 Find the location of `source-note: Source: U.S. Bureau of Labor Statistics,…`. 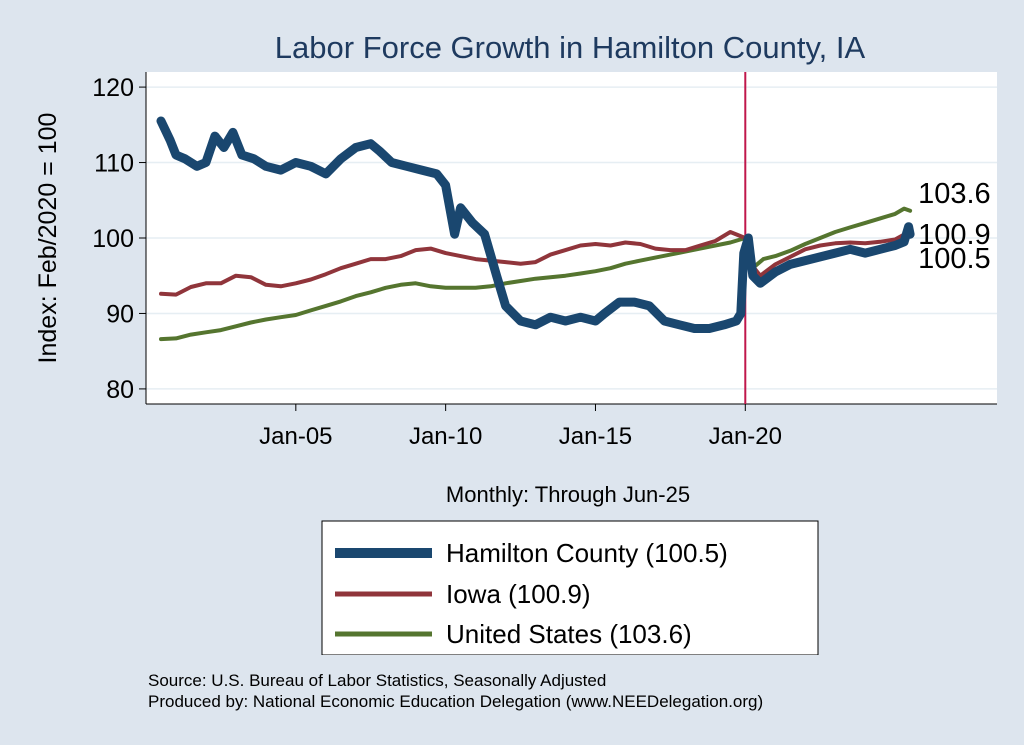

source-note: Source: U.S. Bureau of Labor Statistics,… is located at coordinates (377, 680).